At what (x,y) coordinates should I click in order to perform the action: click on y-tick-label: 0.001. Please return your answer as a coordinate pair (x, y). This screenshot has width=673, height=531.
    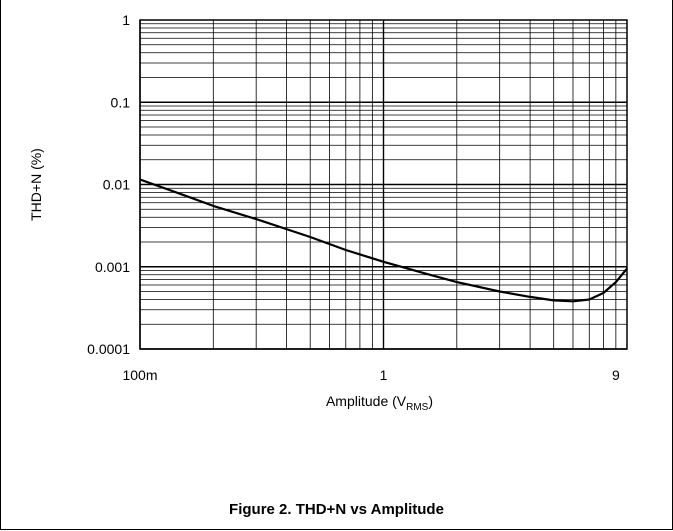
    Looking at the image, I should click on (112, 267).